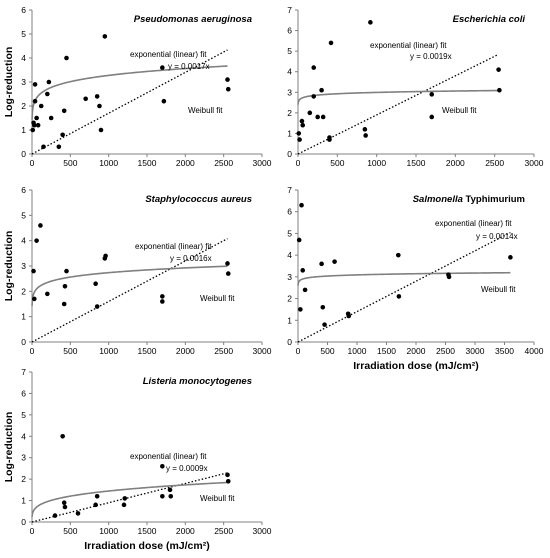 This screenshot has width=550, height=558. Describe the element at coordinates (376, 163) in the screenshot. I see `panel-2-x-tick-label: 1000` at that location.